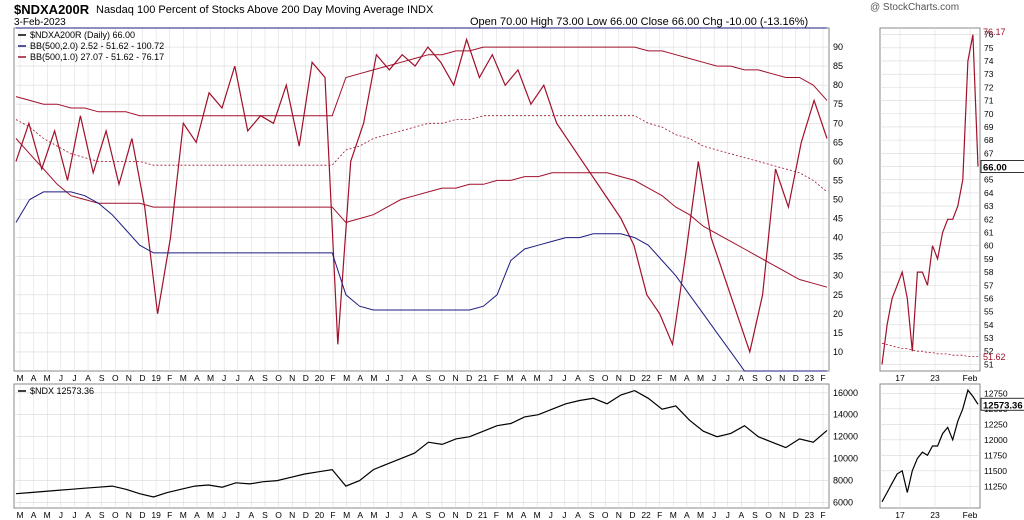 The width and height of the screenshot is (1024, 520). What do you see at coordinates (838, 257) in the screenshot?
I see `y-tick-label: 35` at bounding box center [838, 257].